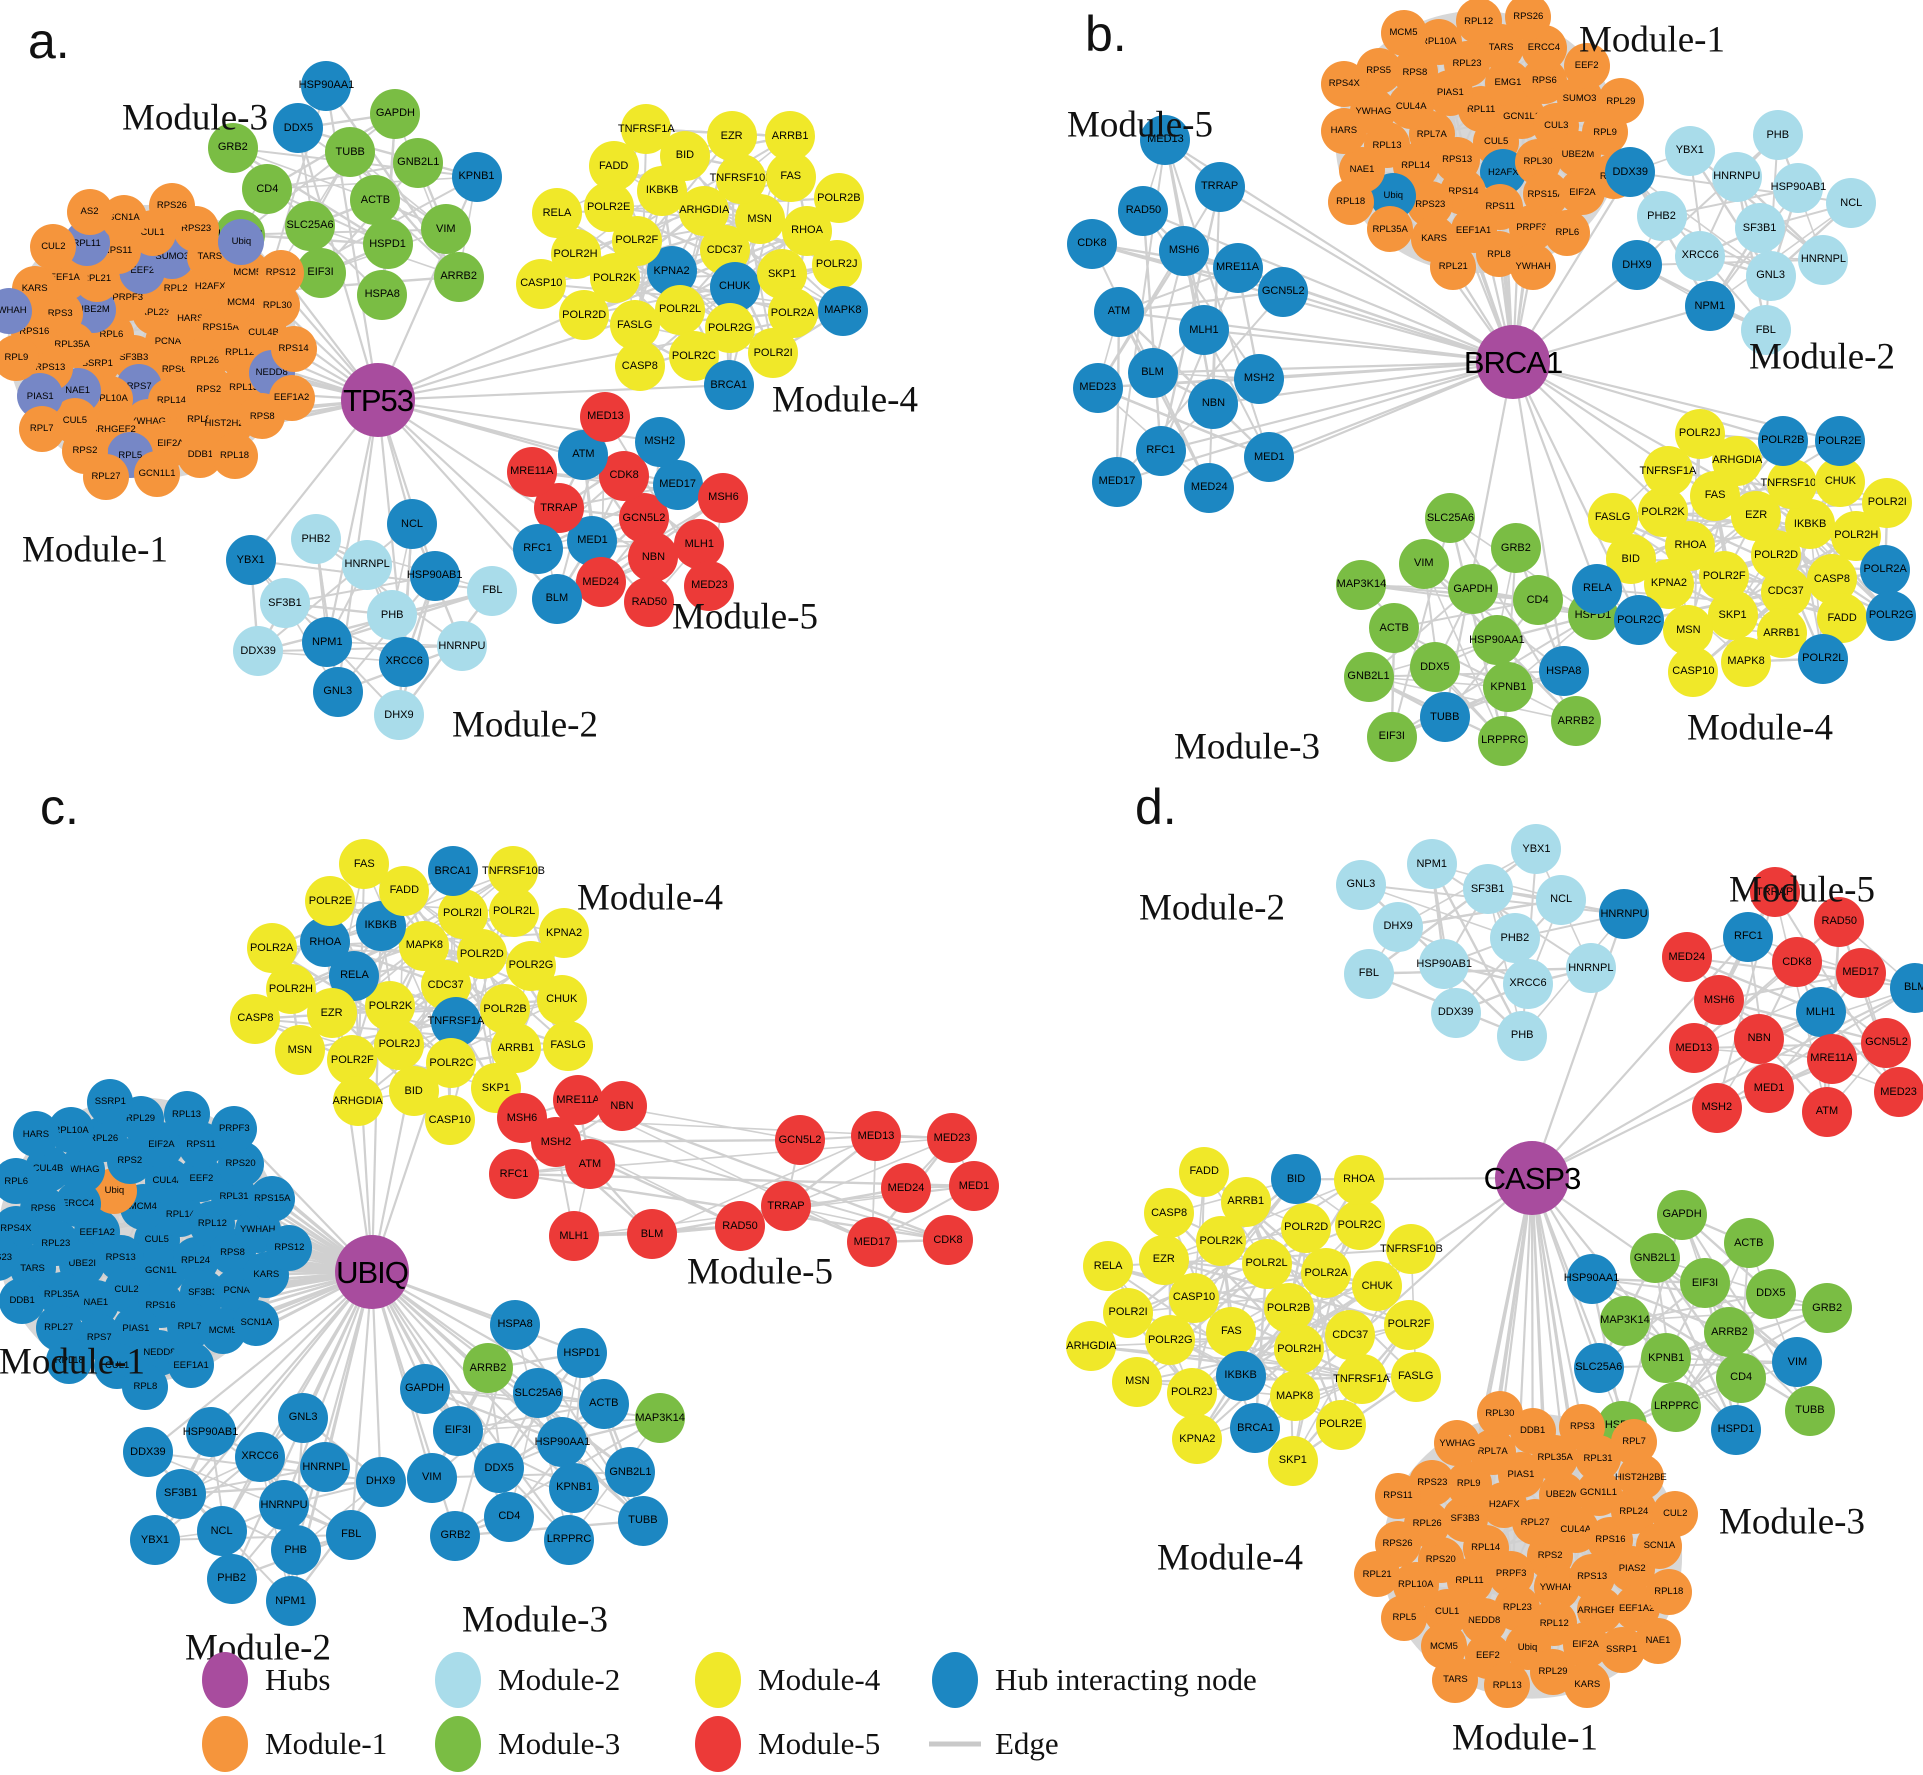 The width and height of the screenshot is (1923, 1775). Describe the element at coordinates (723, 497) in the screenshot. I see `node-MSH6: MSH6` at that location.